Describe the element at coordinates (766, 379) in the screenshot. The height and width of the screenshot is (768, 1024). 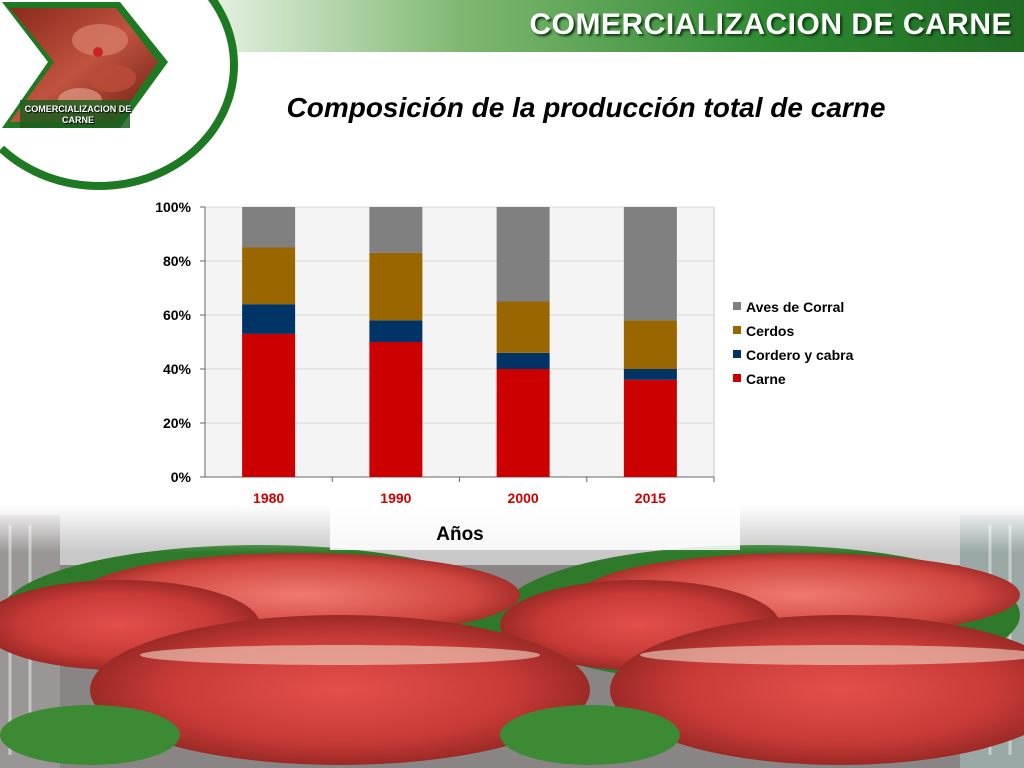
I see `legend-label: Carne` at that location.